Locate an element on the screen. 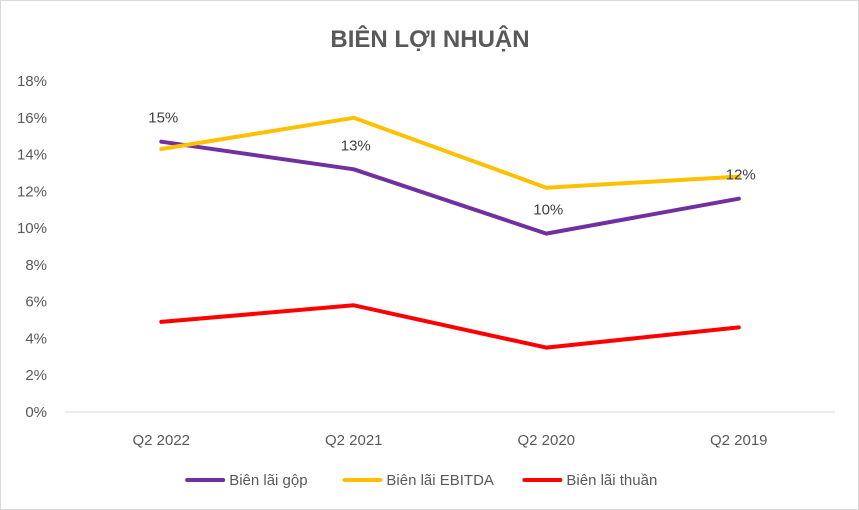 The image size is (859, 510). x-tick-label: Q2 2022 is located at coordinates (161, 440).